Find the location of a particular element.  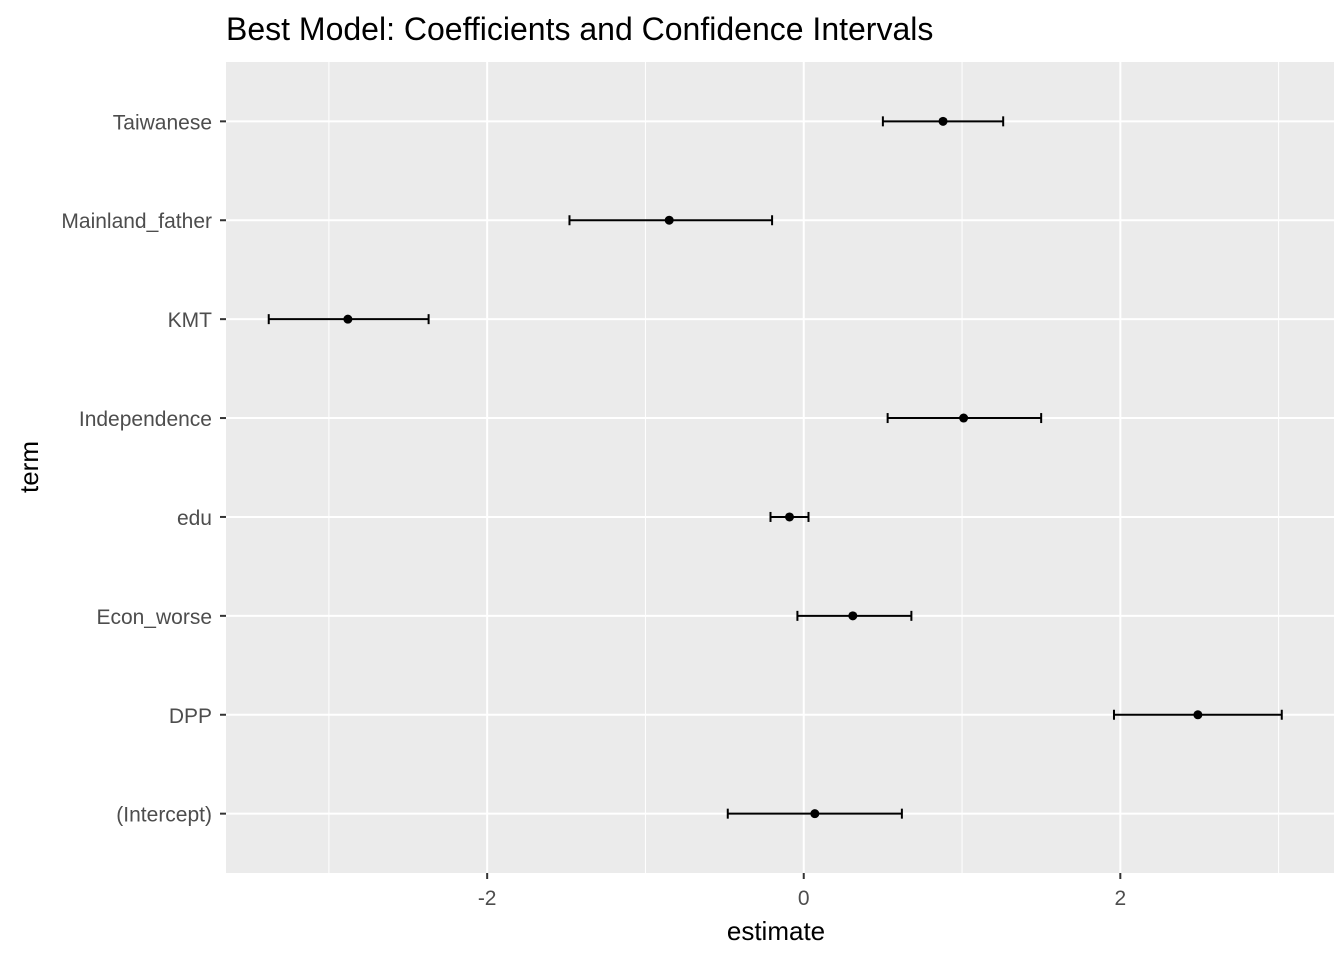

y-tick-label: DPP is located at coordinates (190, 716).